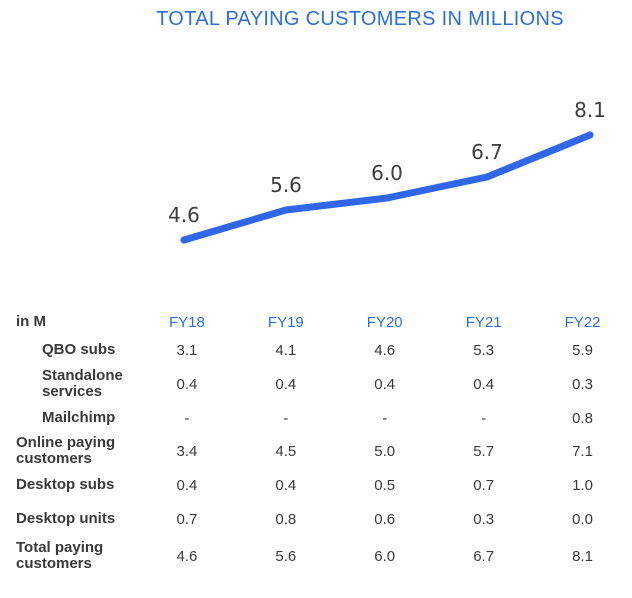 Image resolution: width=632 pixels, height=598 pixels. I want to click on column-header: FY22, so click(582, 322).